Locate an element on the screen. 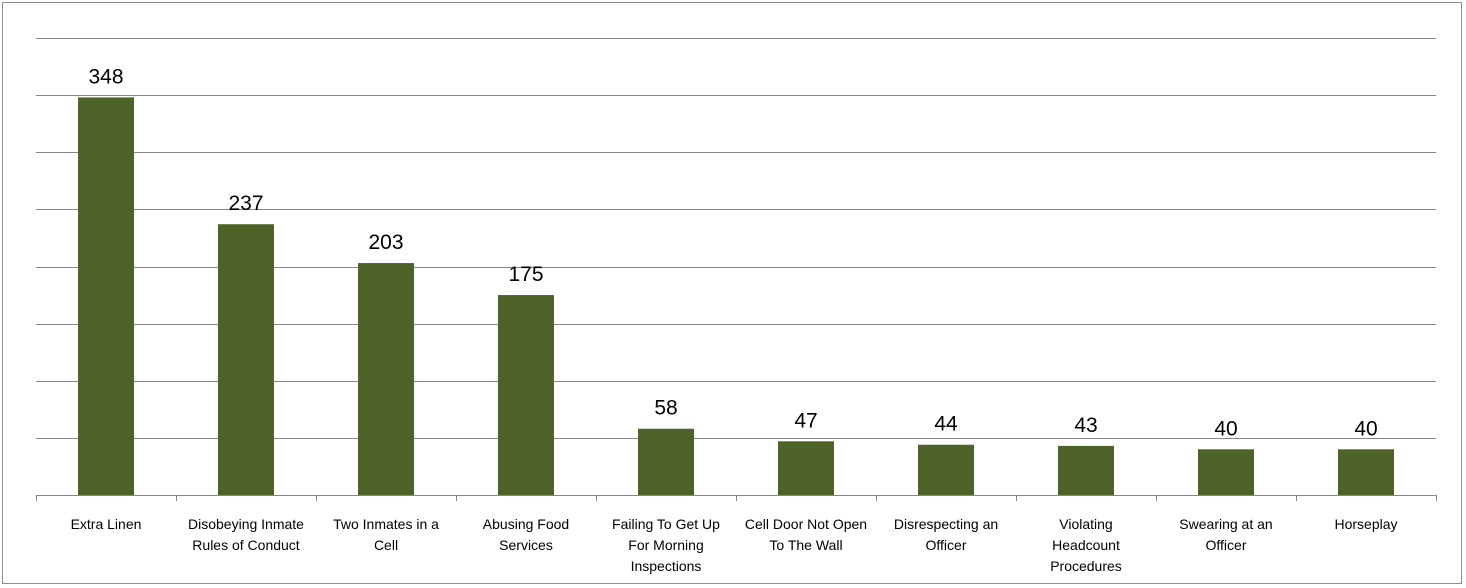 The height and width of the screenshot is (588, 1466). data-label: 348 is located at coordinates (105, 76).